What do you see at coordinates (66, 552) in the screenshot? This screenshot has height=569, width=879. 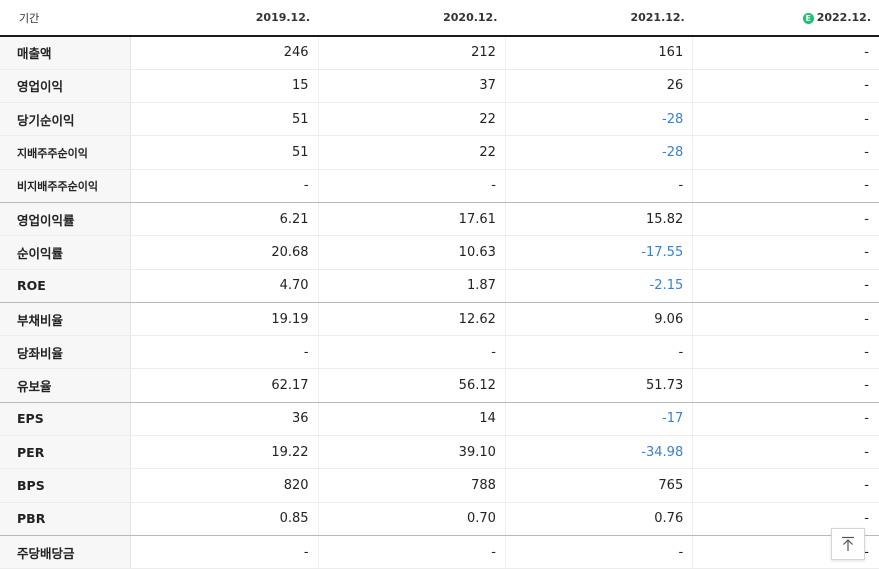 I see `row-label: 주당배당금` at bounding box center [66, 552].